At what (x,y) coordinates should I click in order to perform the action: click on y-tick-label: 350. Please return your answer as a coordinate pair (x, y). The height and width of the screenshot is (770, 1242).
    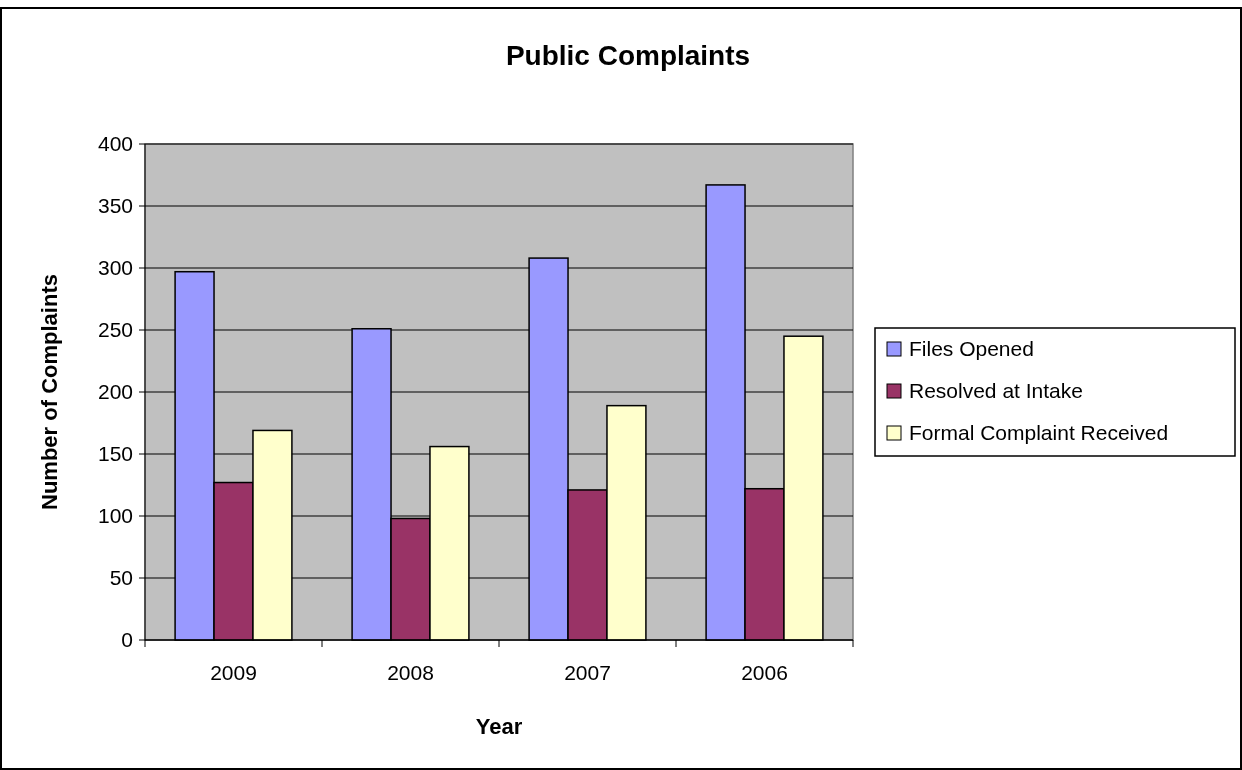
    Looking at the image, I should click on (115, 206).